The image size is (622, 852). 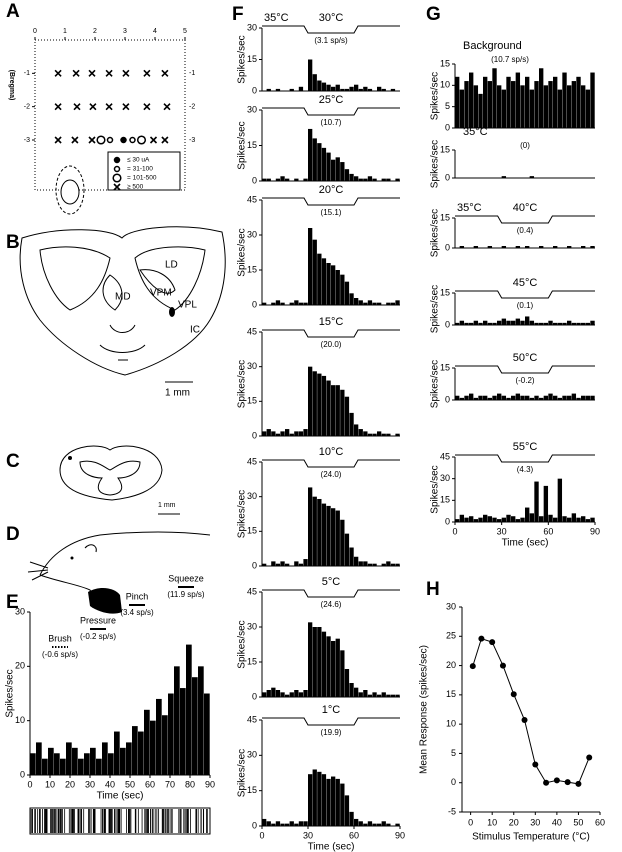 What do you see at coordinates (120, 821) in the screenshot?
I see `raster` at bounding box center [120, 821].